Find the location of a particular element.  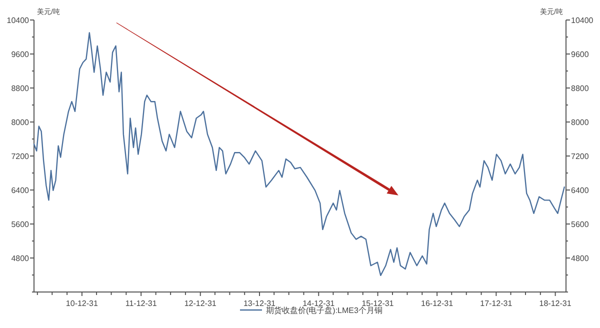

y-tick-label: 4800 is located at coordinates (20, 258).